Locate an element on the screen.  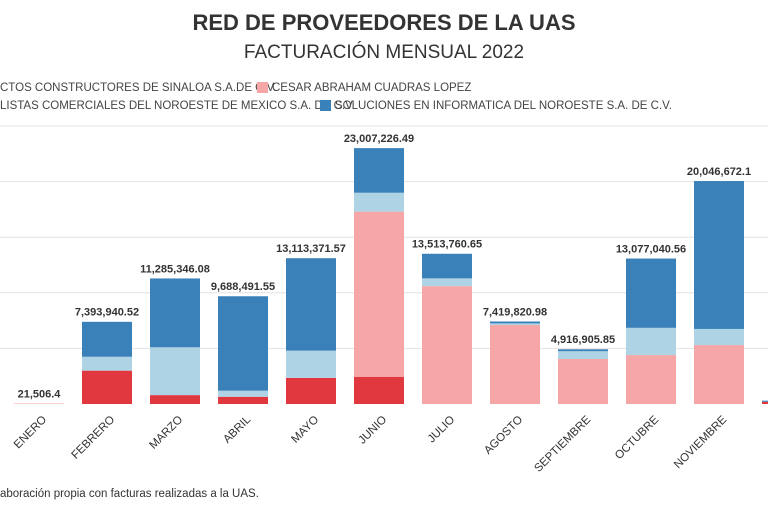
x-tick-label: FEBRERO is located at coordinates (93, 438).